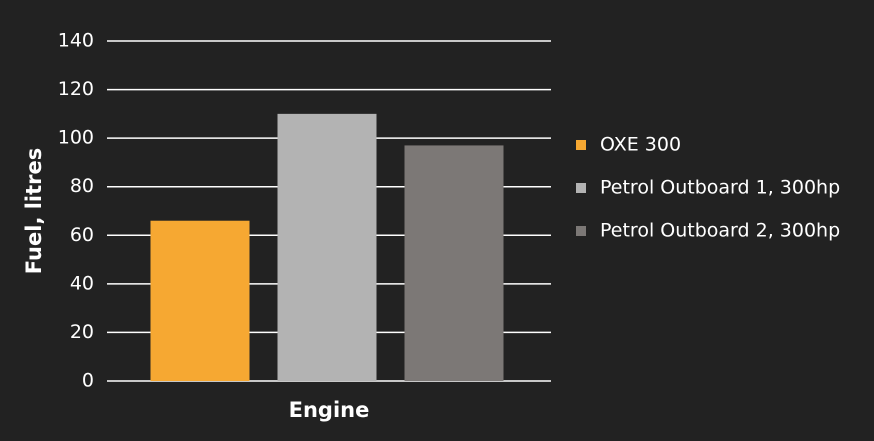  I want to click on y-tick-label: 20, so click(82, 332).